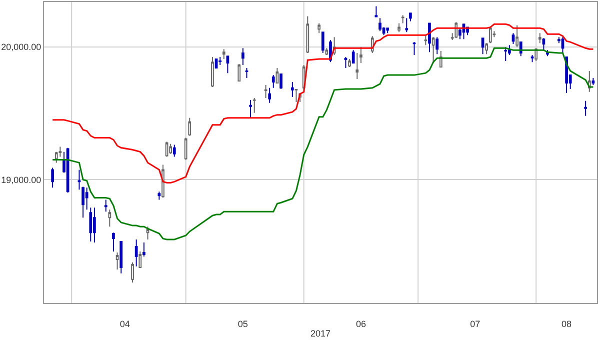  I want to click on y-tick-label: 20,000.00, so click(21, 47).